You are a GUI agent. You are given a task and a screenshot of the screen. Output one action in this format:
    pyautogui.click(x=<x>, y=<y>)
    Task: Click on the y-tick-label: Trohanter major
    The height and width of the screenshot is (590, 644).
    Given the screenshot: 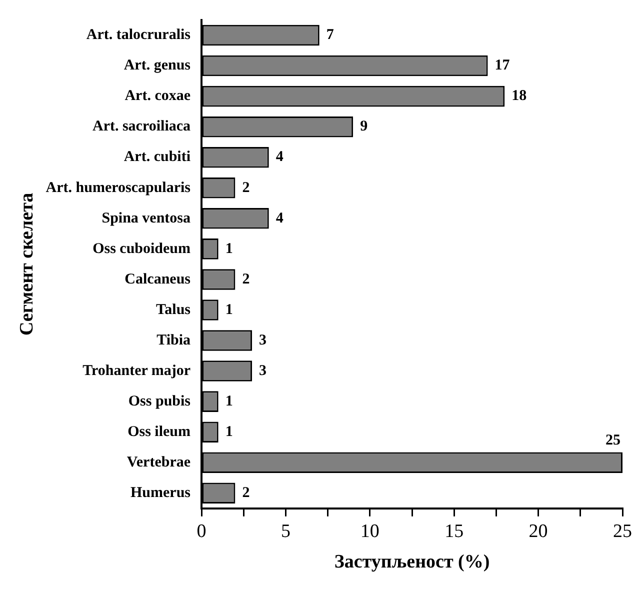 What is the action you would take?
    pyautogui.click(x=136, y=370)
    